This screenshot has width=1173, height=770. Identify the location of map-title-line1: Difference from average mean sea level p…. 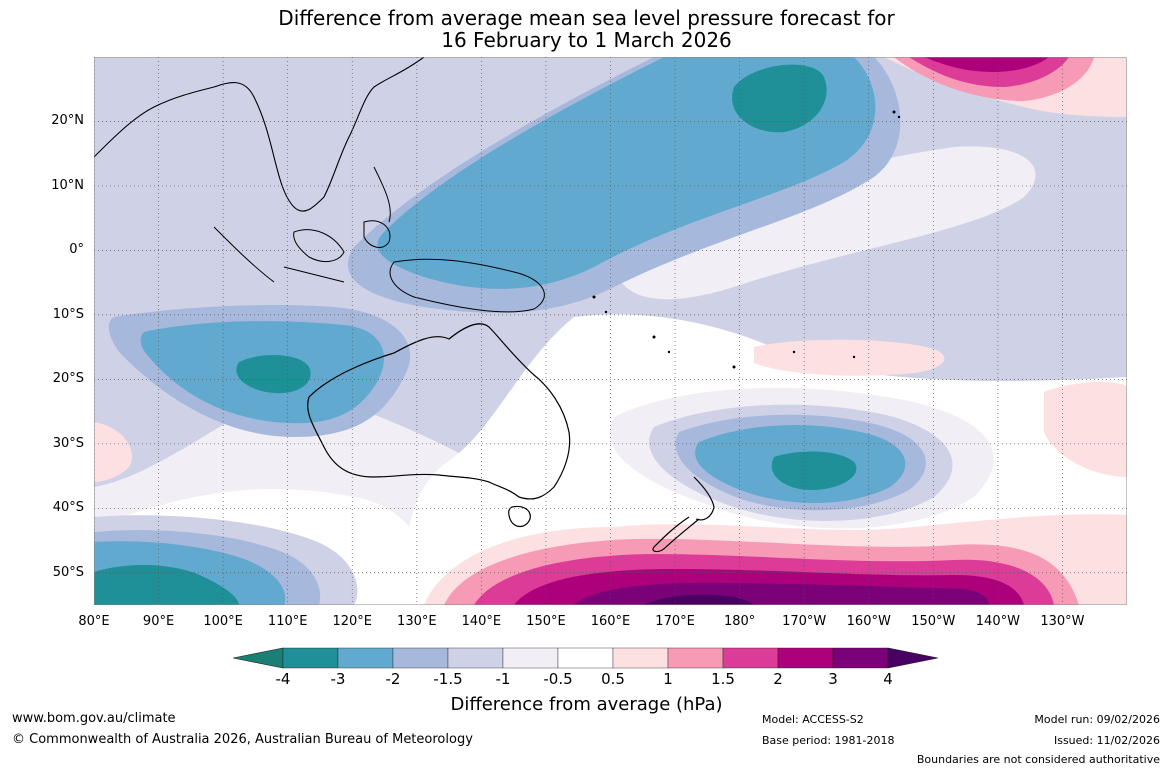
(586, 18).